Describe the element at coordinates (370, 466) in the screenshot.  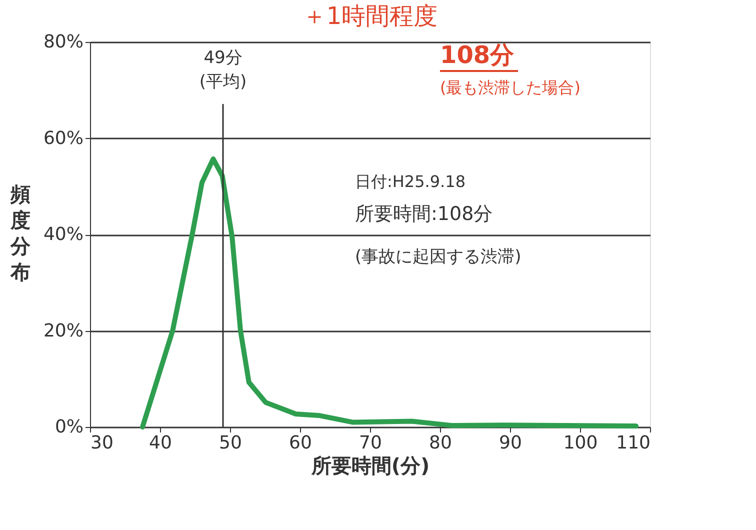
I see `x-axis-title: 所要時間(分)` at that location.